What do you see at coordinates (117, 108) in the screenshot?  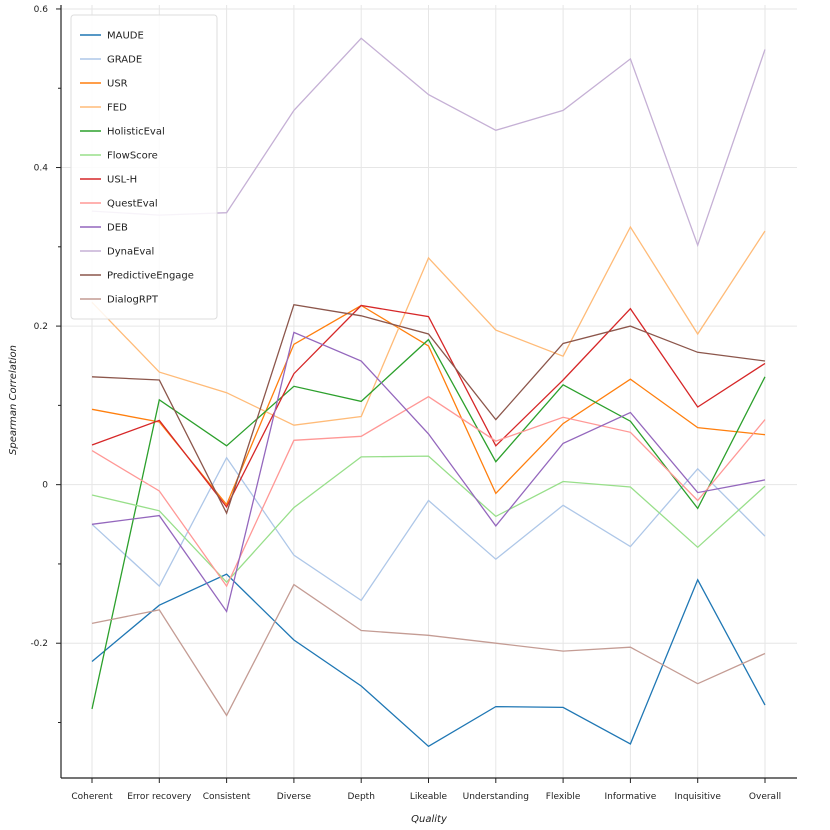 I see `legend-label: FED` at bounding box center [117, 108].